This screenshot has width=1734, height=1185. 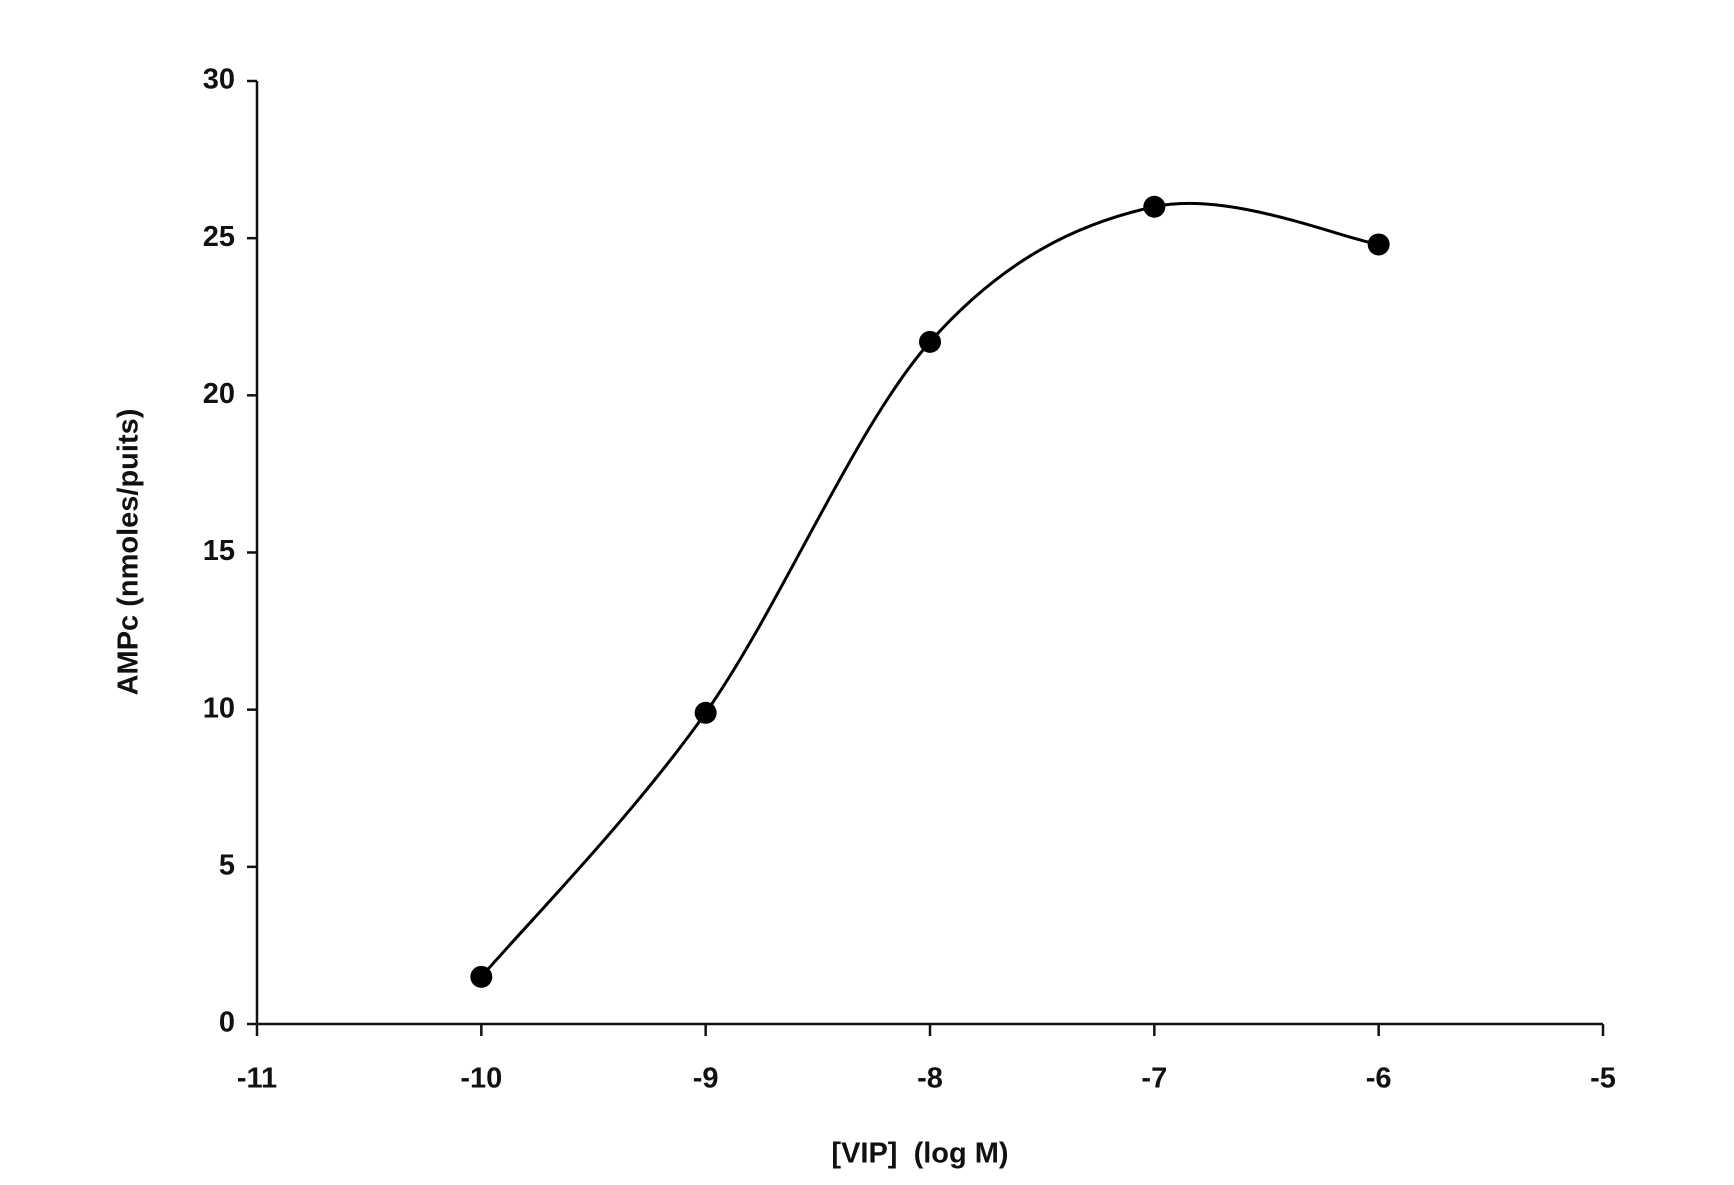 I want to click on x-tick-label: -10, so click(x=481, y=1079).